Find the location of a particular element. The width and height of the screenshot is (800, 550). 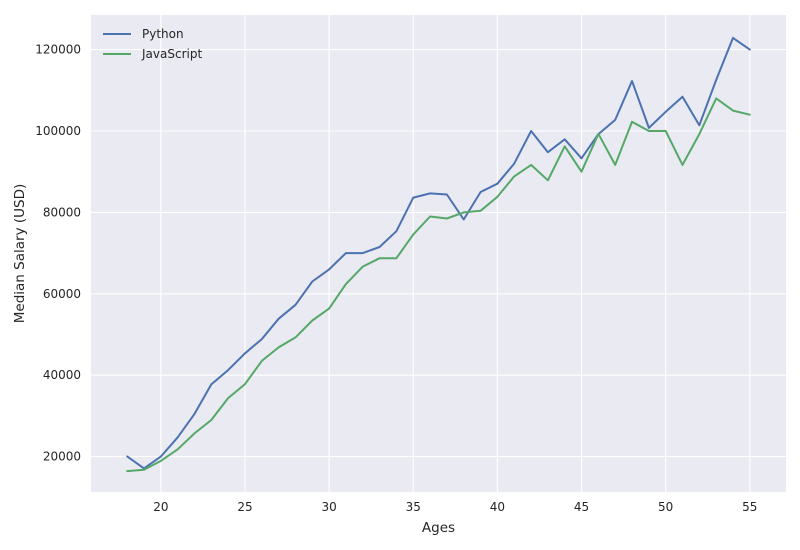

x-tick-labels: 20 25 30 35 40 45 50 55 is located at coordinates (455, 507).